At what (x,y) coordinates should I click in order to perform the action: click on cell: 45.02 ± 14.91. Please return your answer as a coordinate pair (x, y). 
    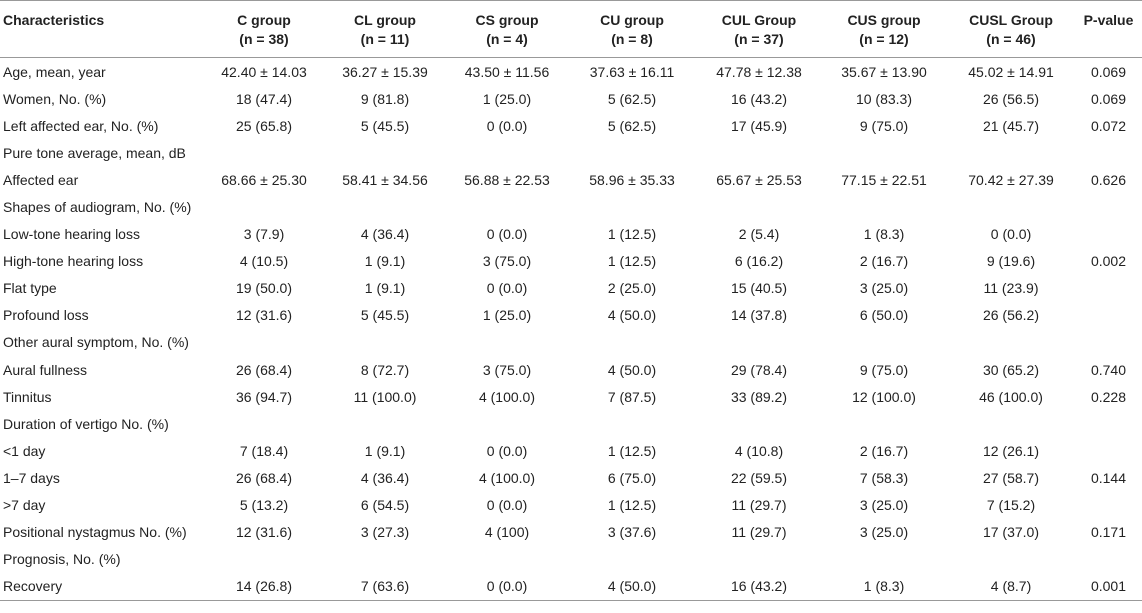
    Looking at the image, I should click on (1011, 71).